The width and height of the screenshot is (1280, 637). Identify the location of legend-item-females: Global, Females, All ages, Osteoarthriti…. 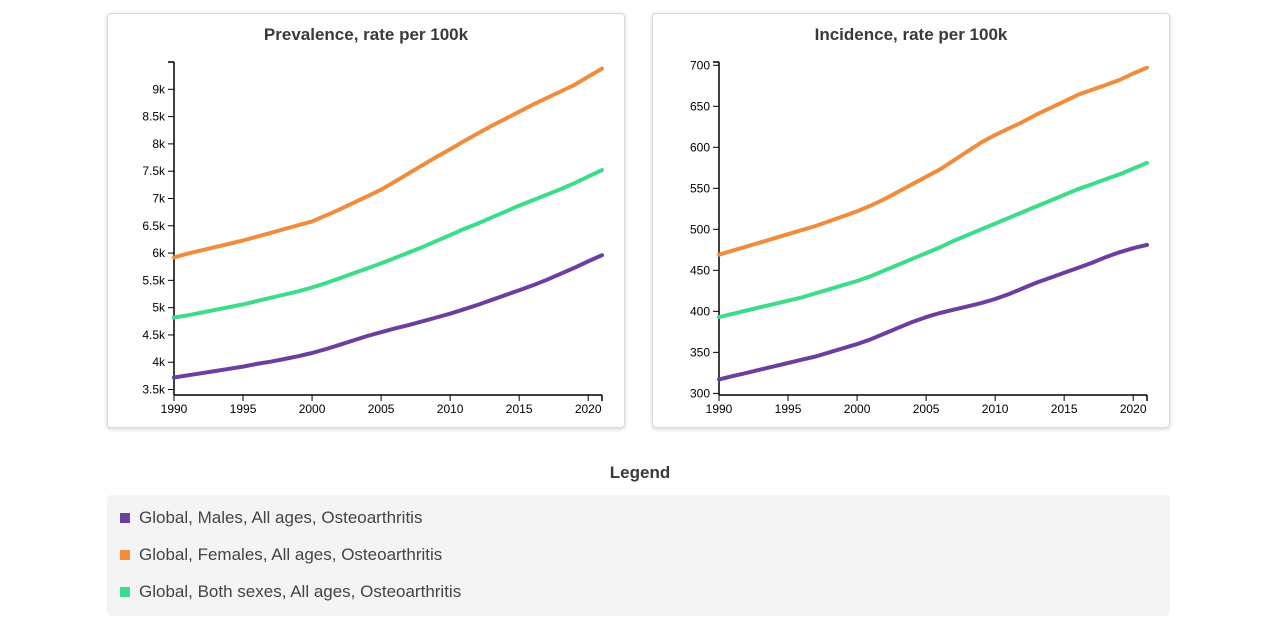
(281, 555).